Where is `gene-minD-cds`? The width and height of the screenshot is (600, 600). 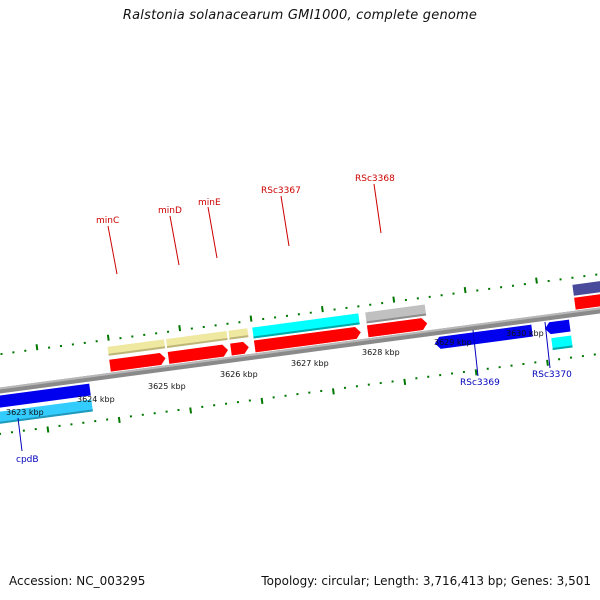
gene-minD-cds is located at coordinates (198, 354).